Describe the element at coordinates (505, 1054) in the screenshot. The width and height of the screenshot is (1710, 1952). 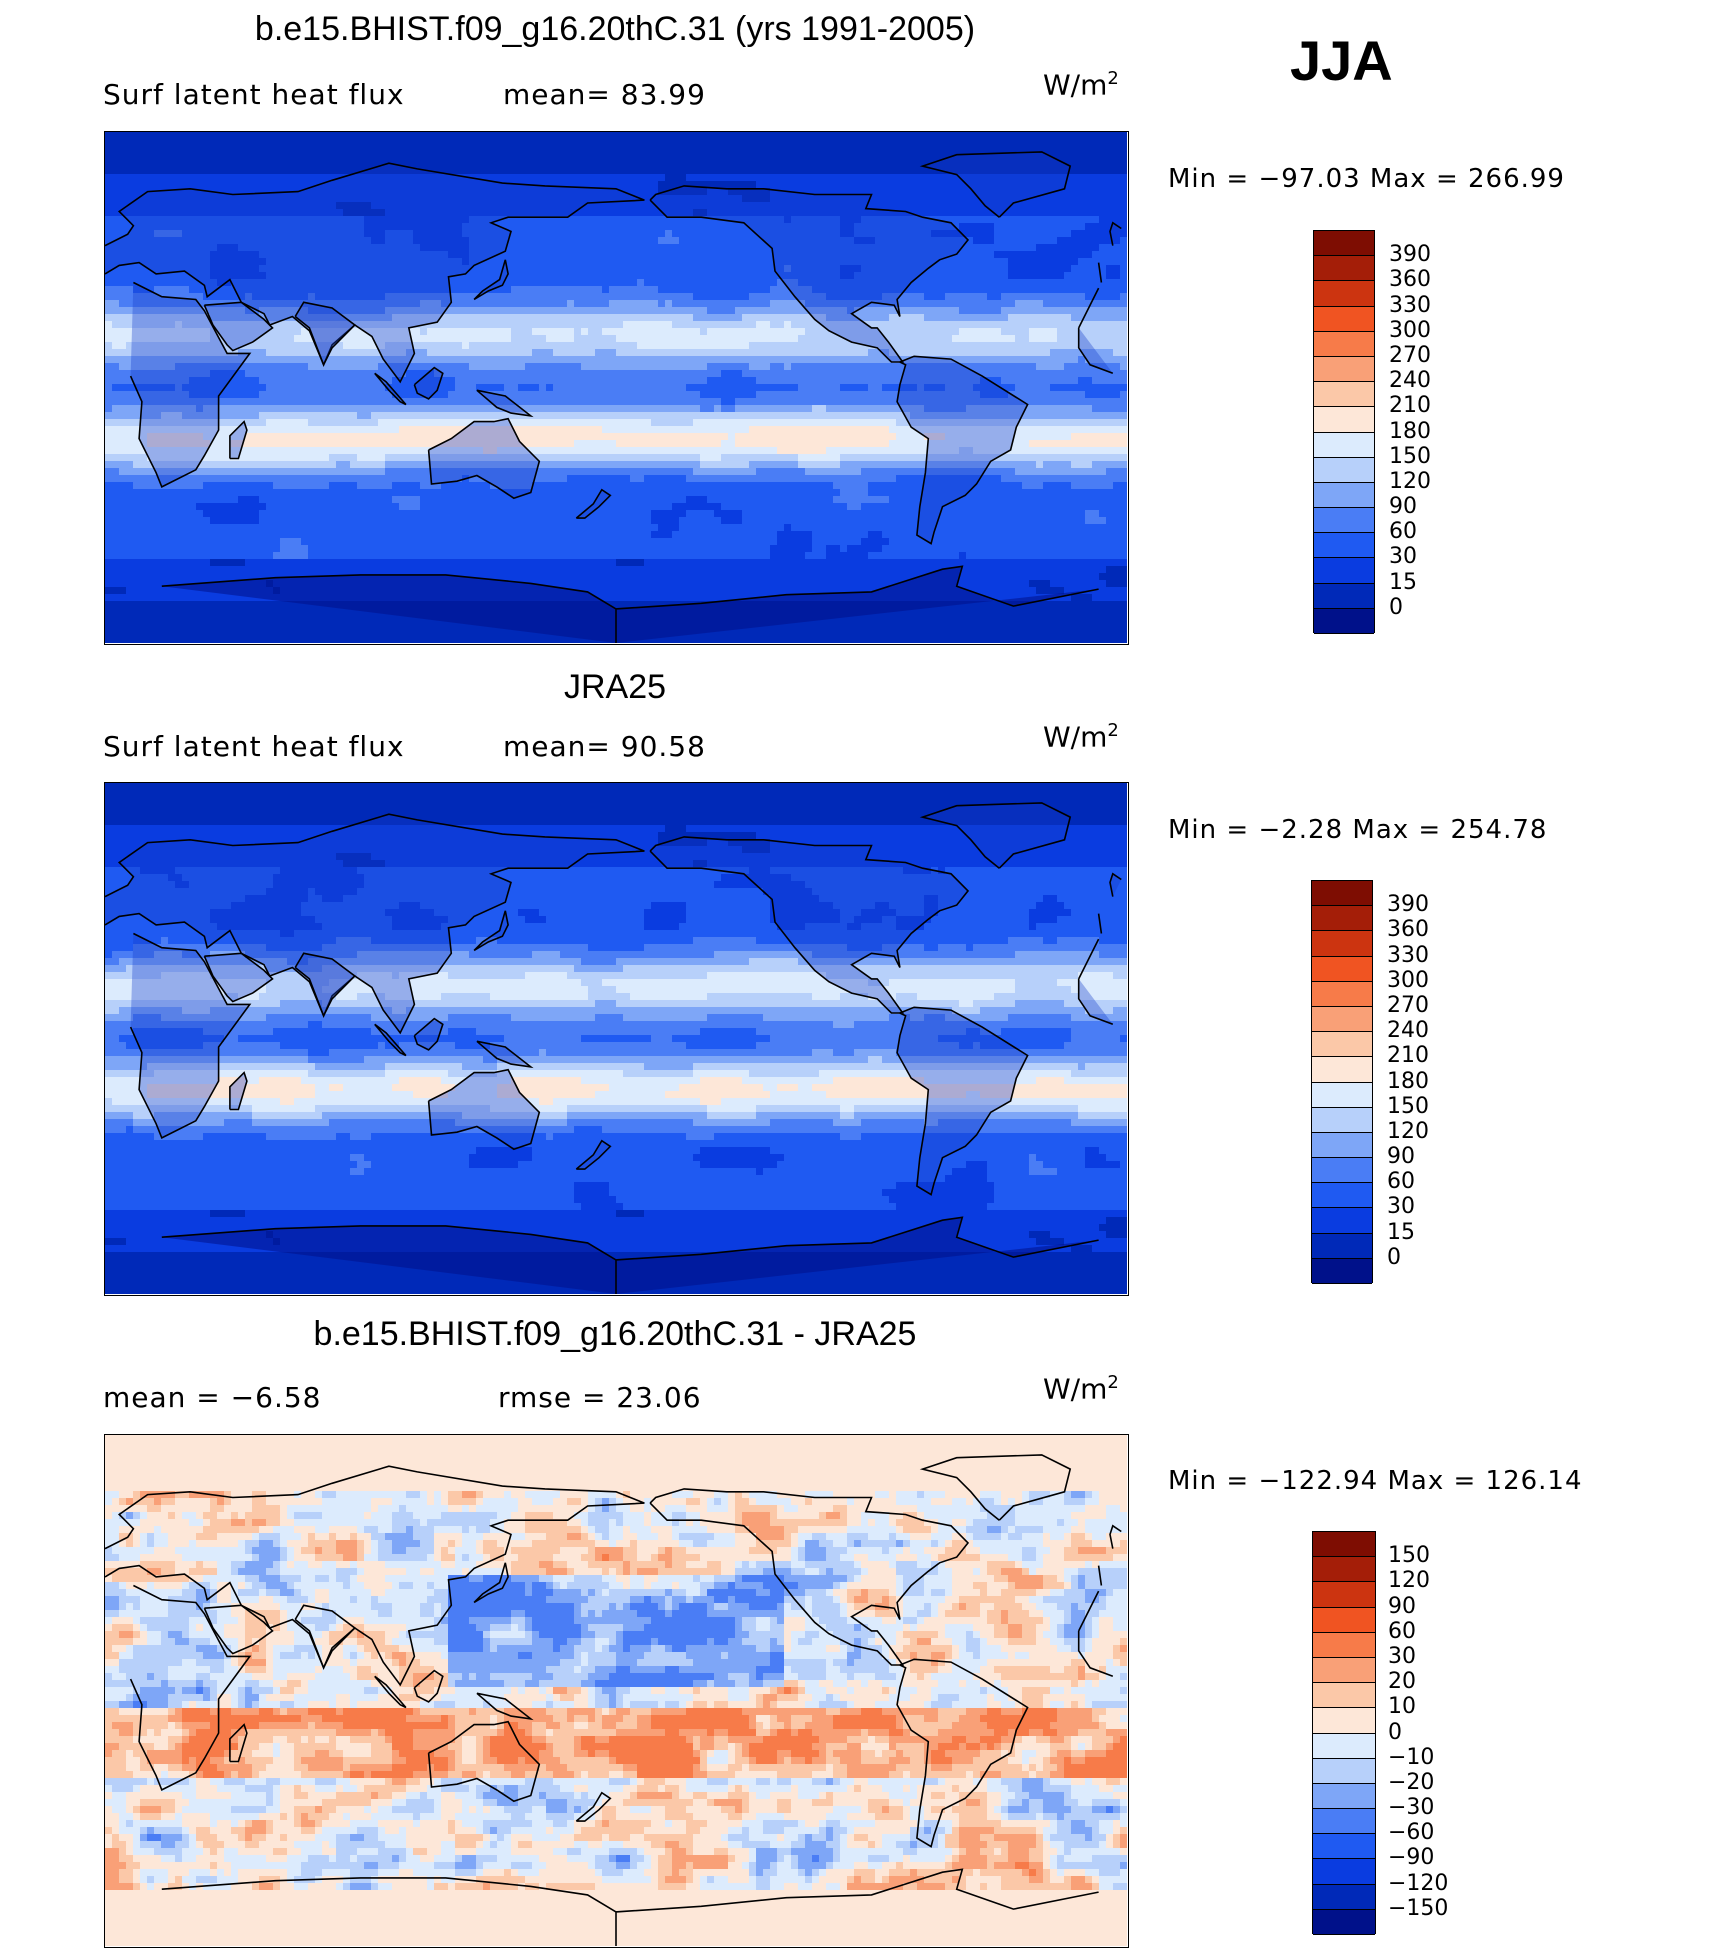
I see `coastline-png` at that location.